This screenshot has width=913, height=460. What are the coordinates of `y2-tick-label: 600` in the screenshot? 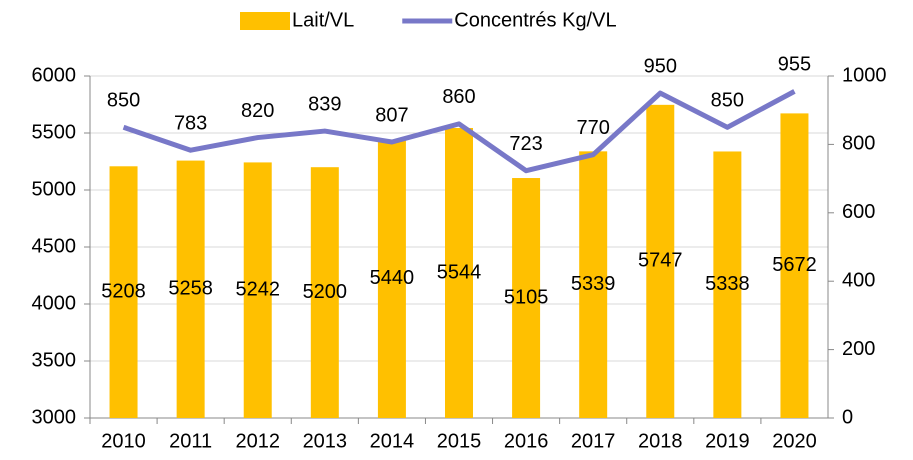 It's located at (858, 212).